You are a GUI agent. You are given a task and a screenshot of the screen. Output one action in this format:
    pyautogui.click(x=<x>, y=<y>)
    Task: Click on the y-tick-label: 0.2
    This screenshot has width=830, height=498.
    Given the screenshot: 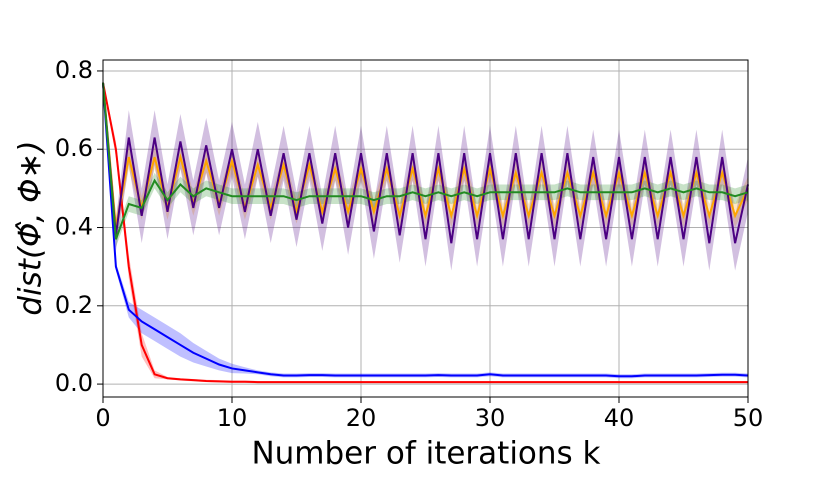 What is the action you would take?
    pyautogui.click(x=74, y=305)
    